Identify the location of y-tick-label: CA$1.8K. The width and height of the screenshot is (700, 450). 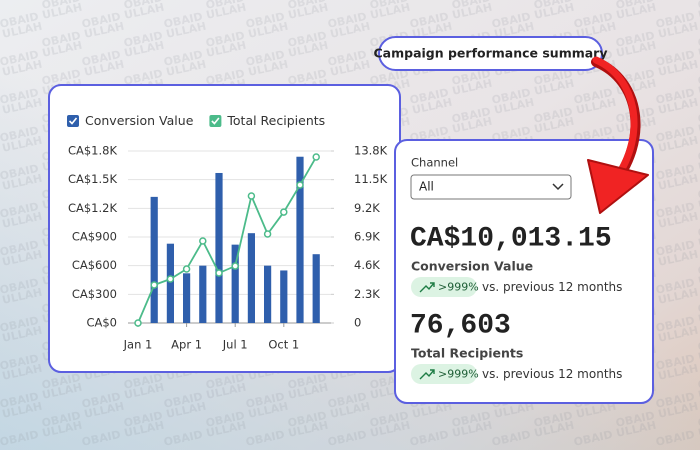
(93, 151).